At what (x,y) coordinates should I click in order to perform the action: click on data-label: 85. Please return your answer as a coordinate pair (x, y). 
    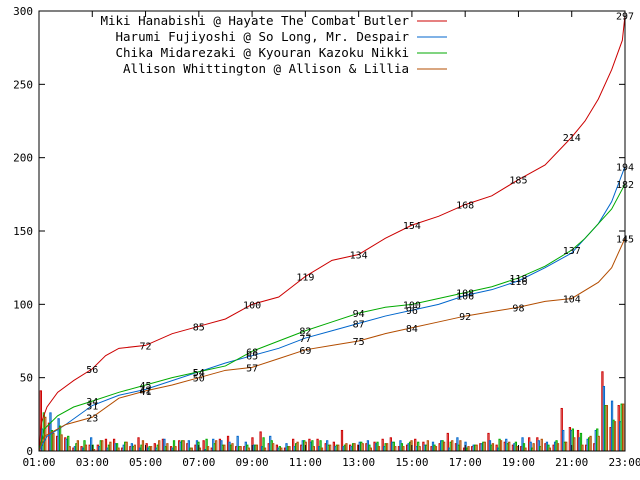
    Looking at the image, I should click on (199, 327).